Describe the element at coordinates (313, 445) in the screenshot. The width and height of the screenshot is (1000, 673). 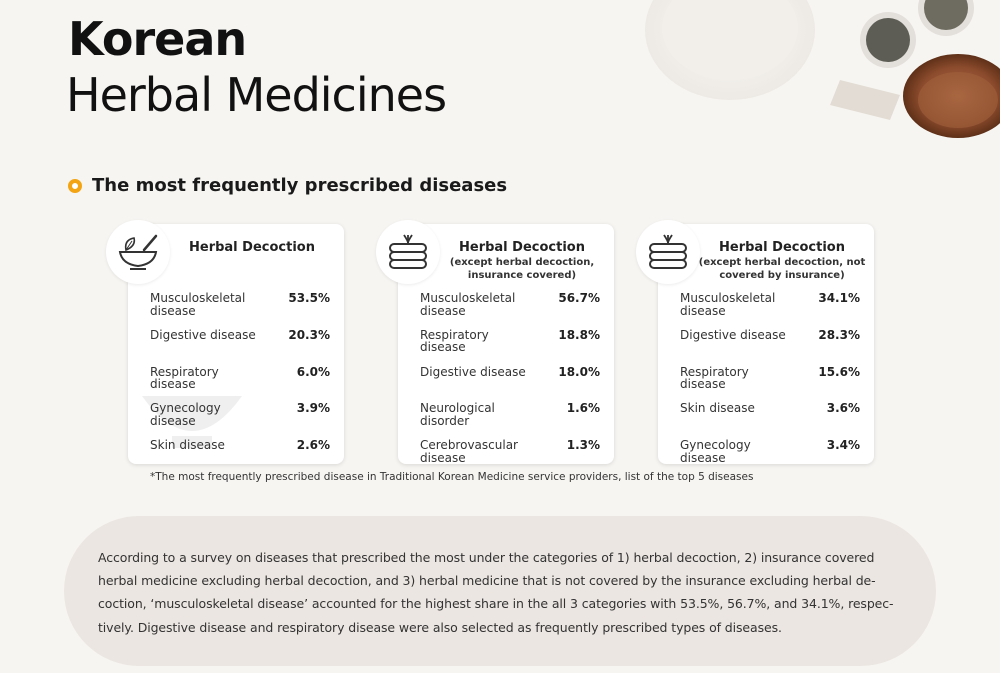
I see `disease-share: 2.6%` at that location.